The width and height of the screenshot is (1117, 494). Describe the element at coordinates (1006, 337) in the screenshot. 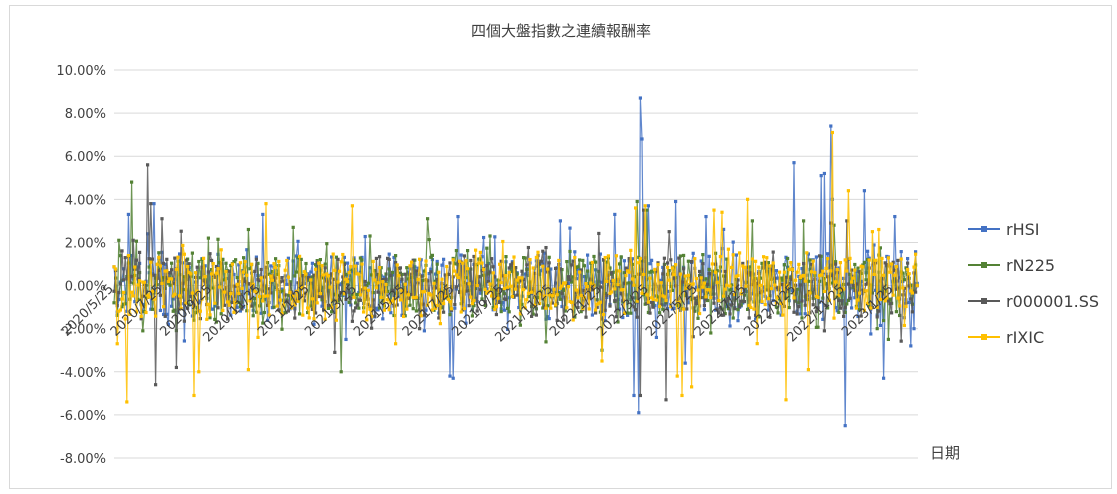

I see `legend-item: rIXIC` at that location.